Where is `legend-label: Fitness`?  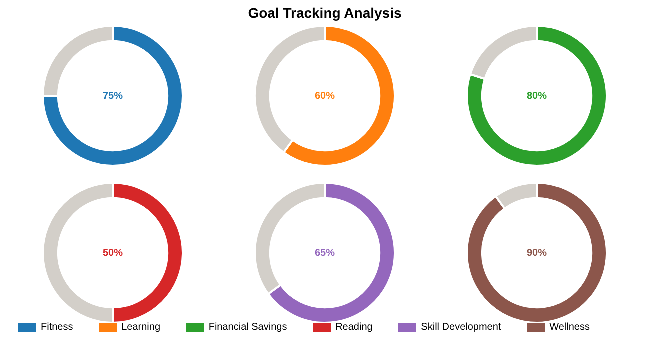 legend-label: Fitness is located at coordinates (57, 327).